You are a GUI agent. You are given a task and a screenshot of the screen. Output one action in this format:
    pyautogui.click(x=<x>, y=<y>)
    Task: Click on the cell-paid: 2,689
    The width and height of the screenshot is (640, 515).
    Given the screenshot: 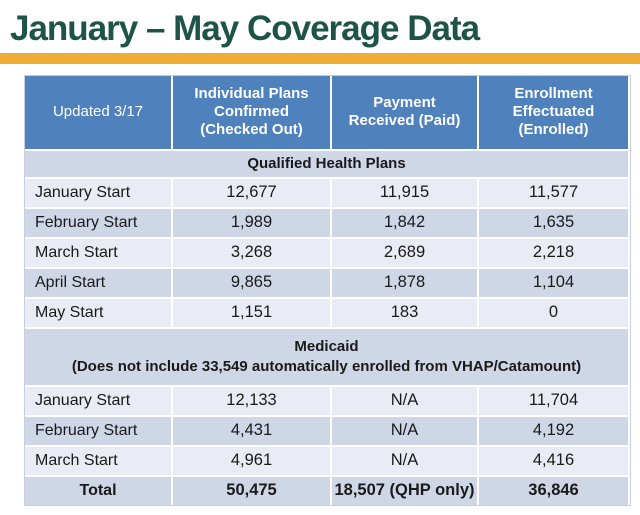 What is the action you would take?
    pyautogui.click(x=404, y=252)
    